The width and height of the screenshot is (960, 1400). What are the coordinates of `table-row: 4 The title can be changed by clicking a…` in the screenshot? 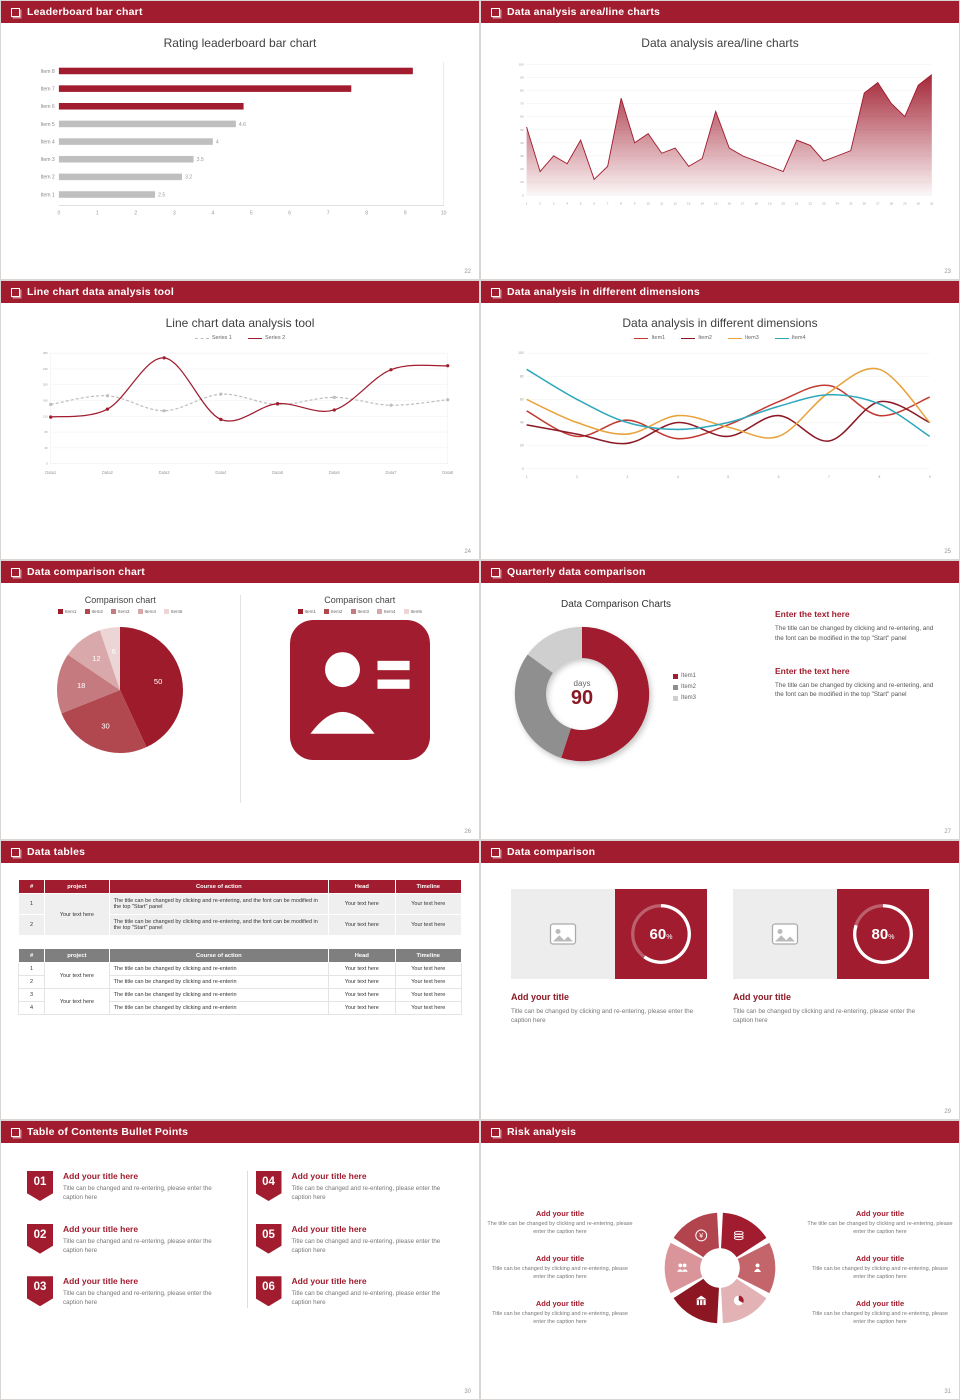 It's located at (240, 1008).